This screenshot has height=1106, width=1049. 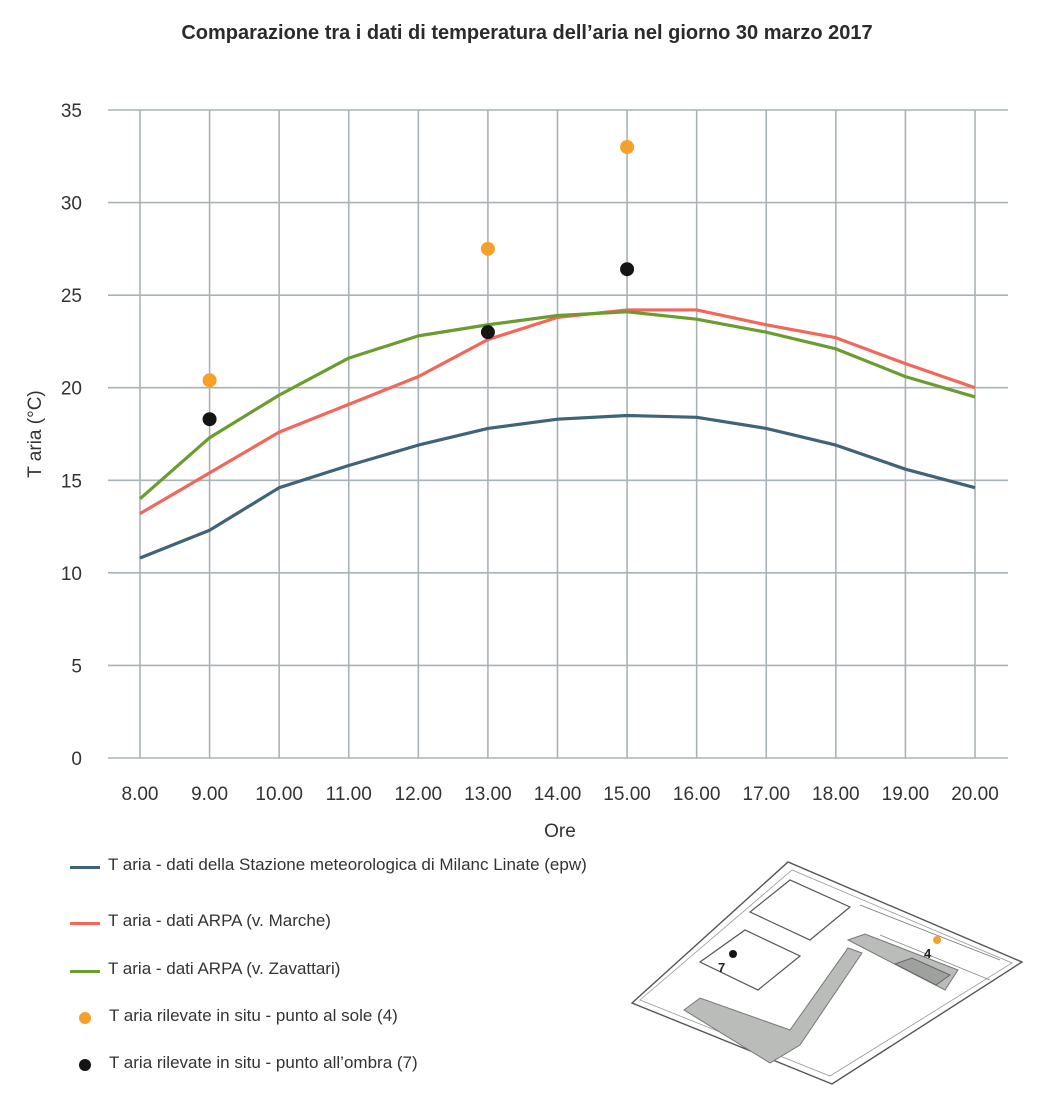 What do you see at coordinates (209, 794) in the screenshot?
I see `x-tick-label: 9.00` at bounding box center [209, 794].